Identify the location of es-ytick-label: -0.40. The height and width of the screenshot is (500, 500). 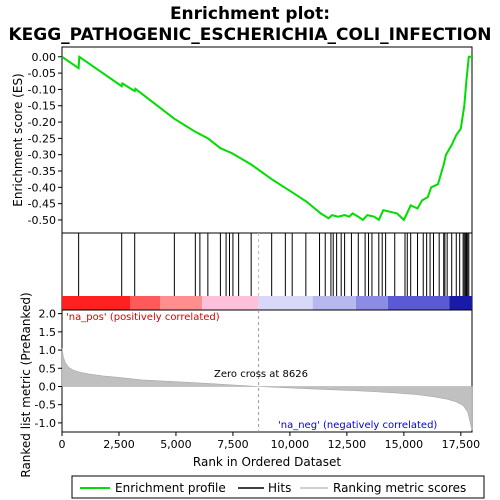
(42, 187).